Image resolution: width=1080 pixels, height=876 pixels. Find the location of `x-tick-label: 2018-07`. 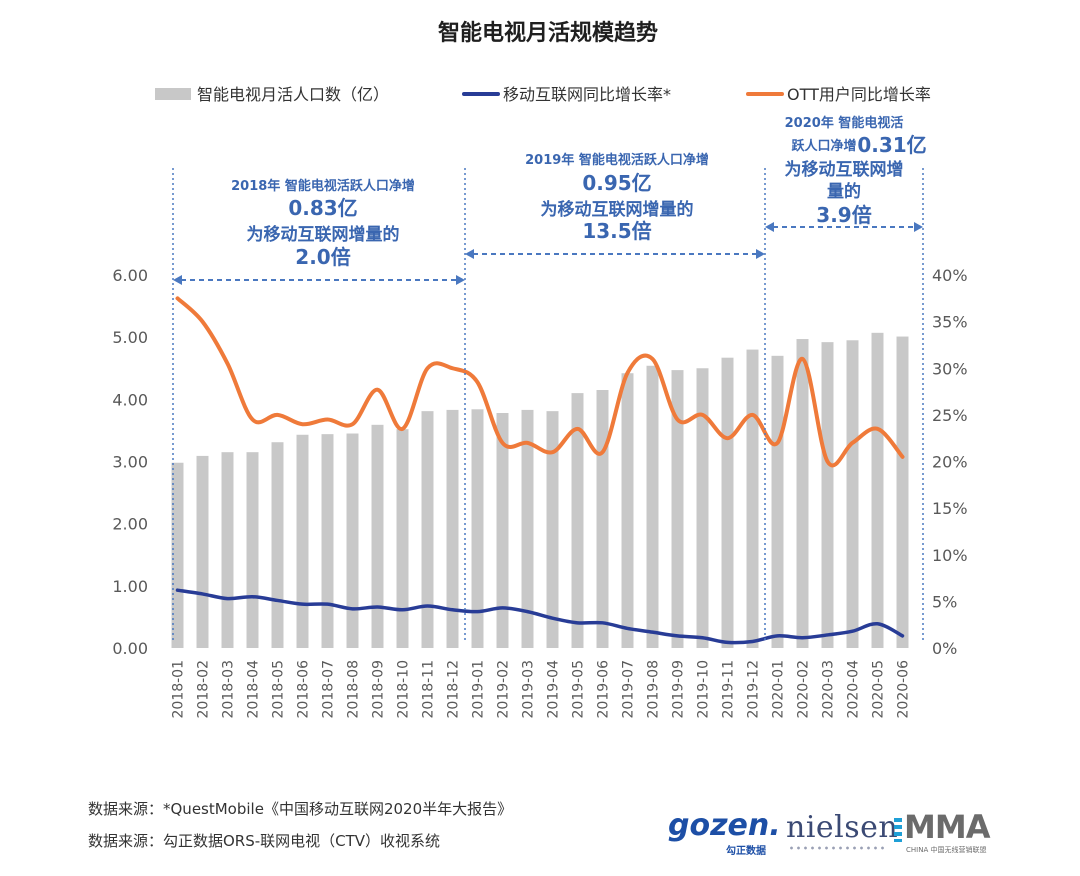

x-tick-label: 2018-07 is located at coordinates (329, 689).